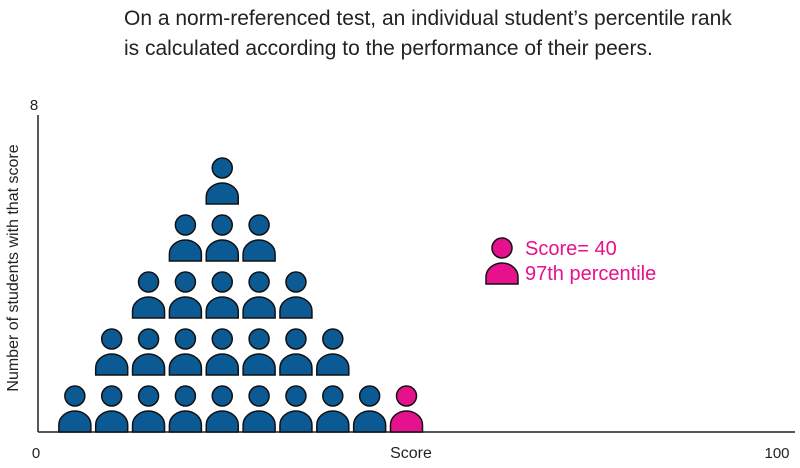 The image size is (800, 468). What do you see at coordinates (590, 274) in the screenshot?
I see `annotation-percentile: 97th percentile` at bounding box center [590, 274].